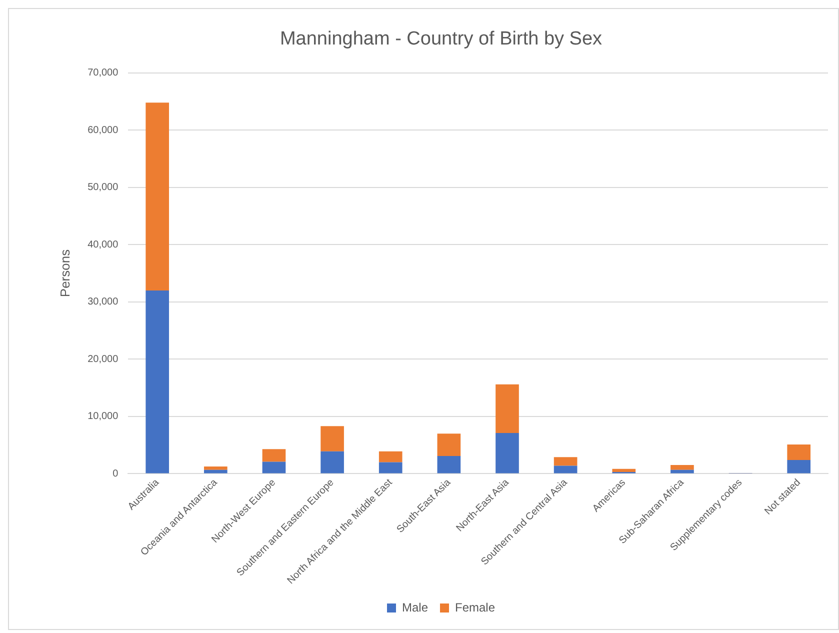 This screenshot has height=633, width=839. What do you see at coordinates (103, 244) in the screenshot?
I see `y-tick-label: 40,000` at bounding box center [103, 244].